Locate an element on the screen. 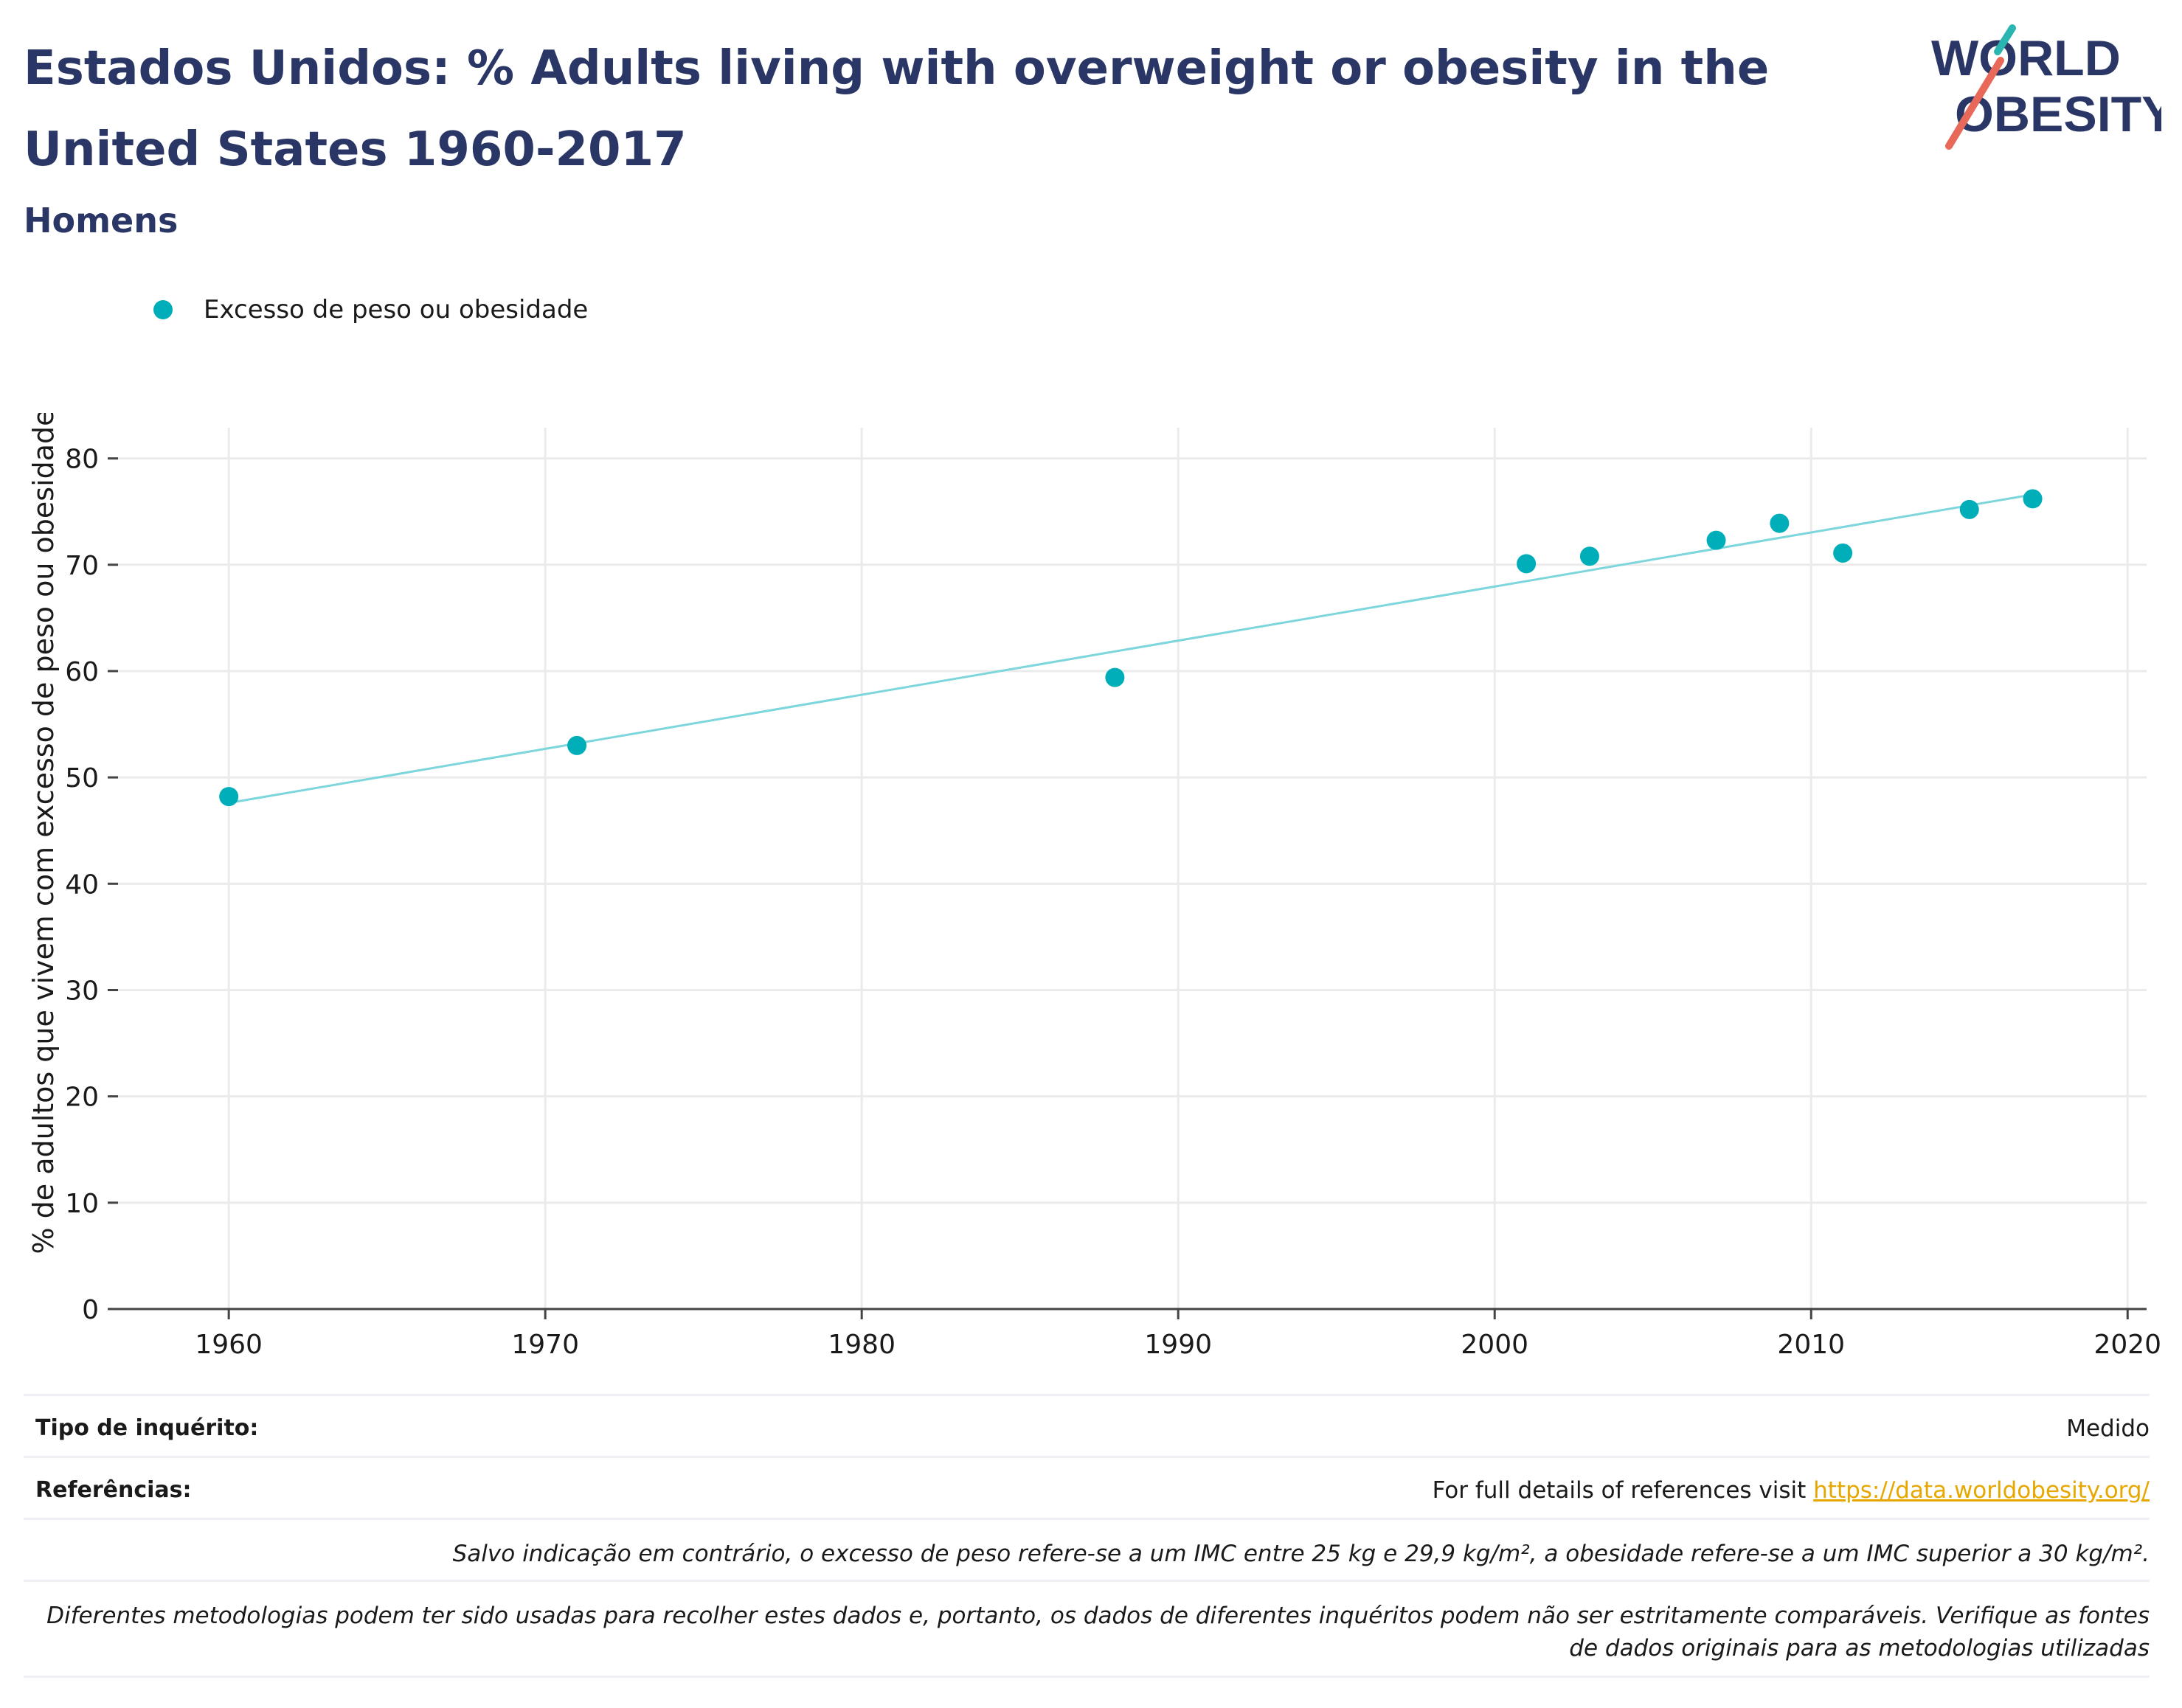 The width and height of the screenshot is (2182, 1708). survey-type-value: Medido is located at coordinates (2108, 1428).